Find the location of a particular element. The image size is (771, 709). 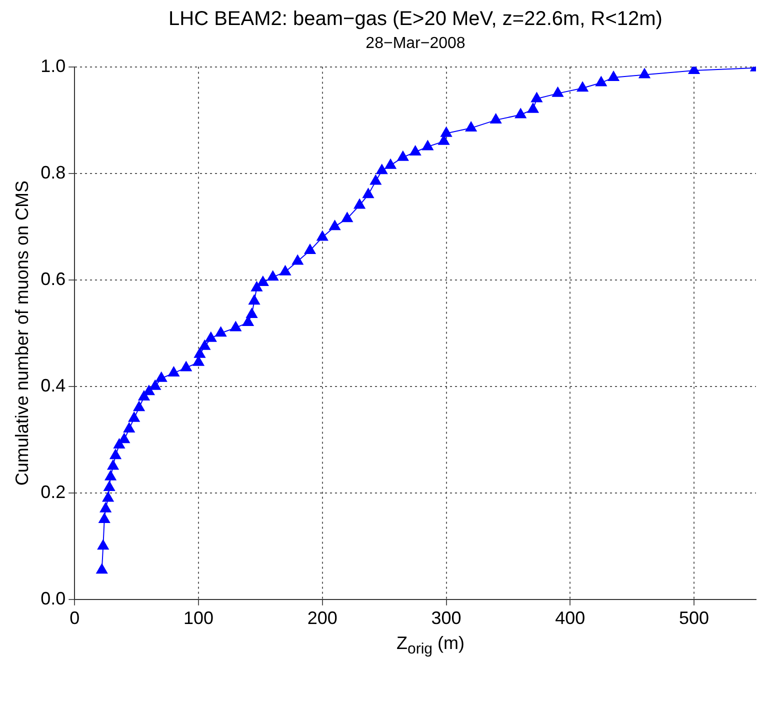

x-tick-label: 0 is located at coordinates (75, 618).